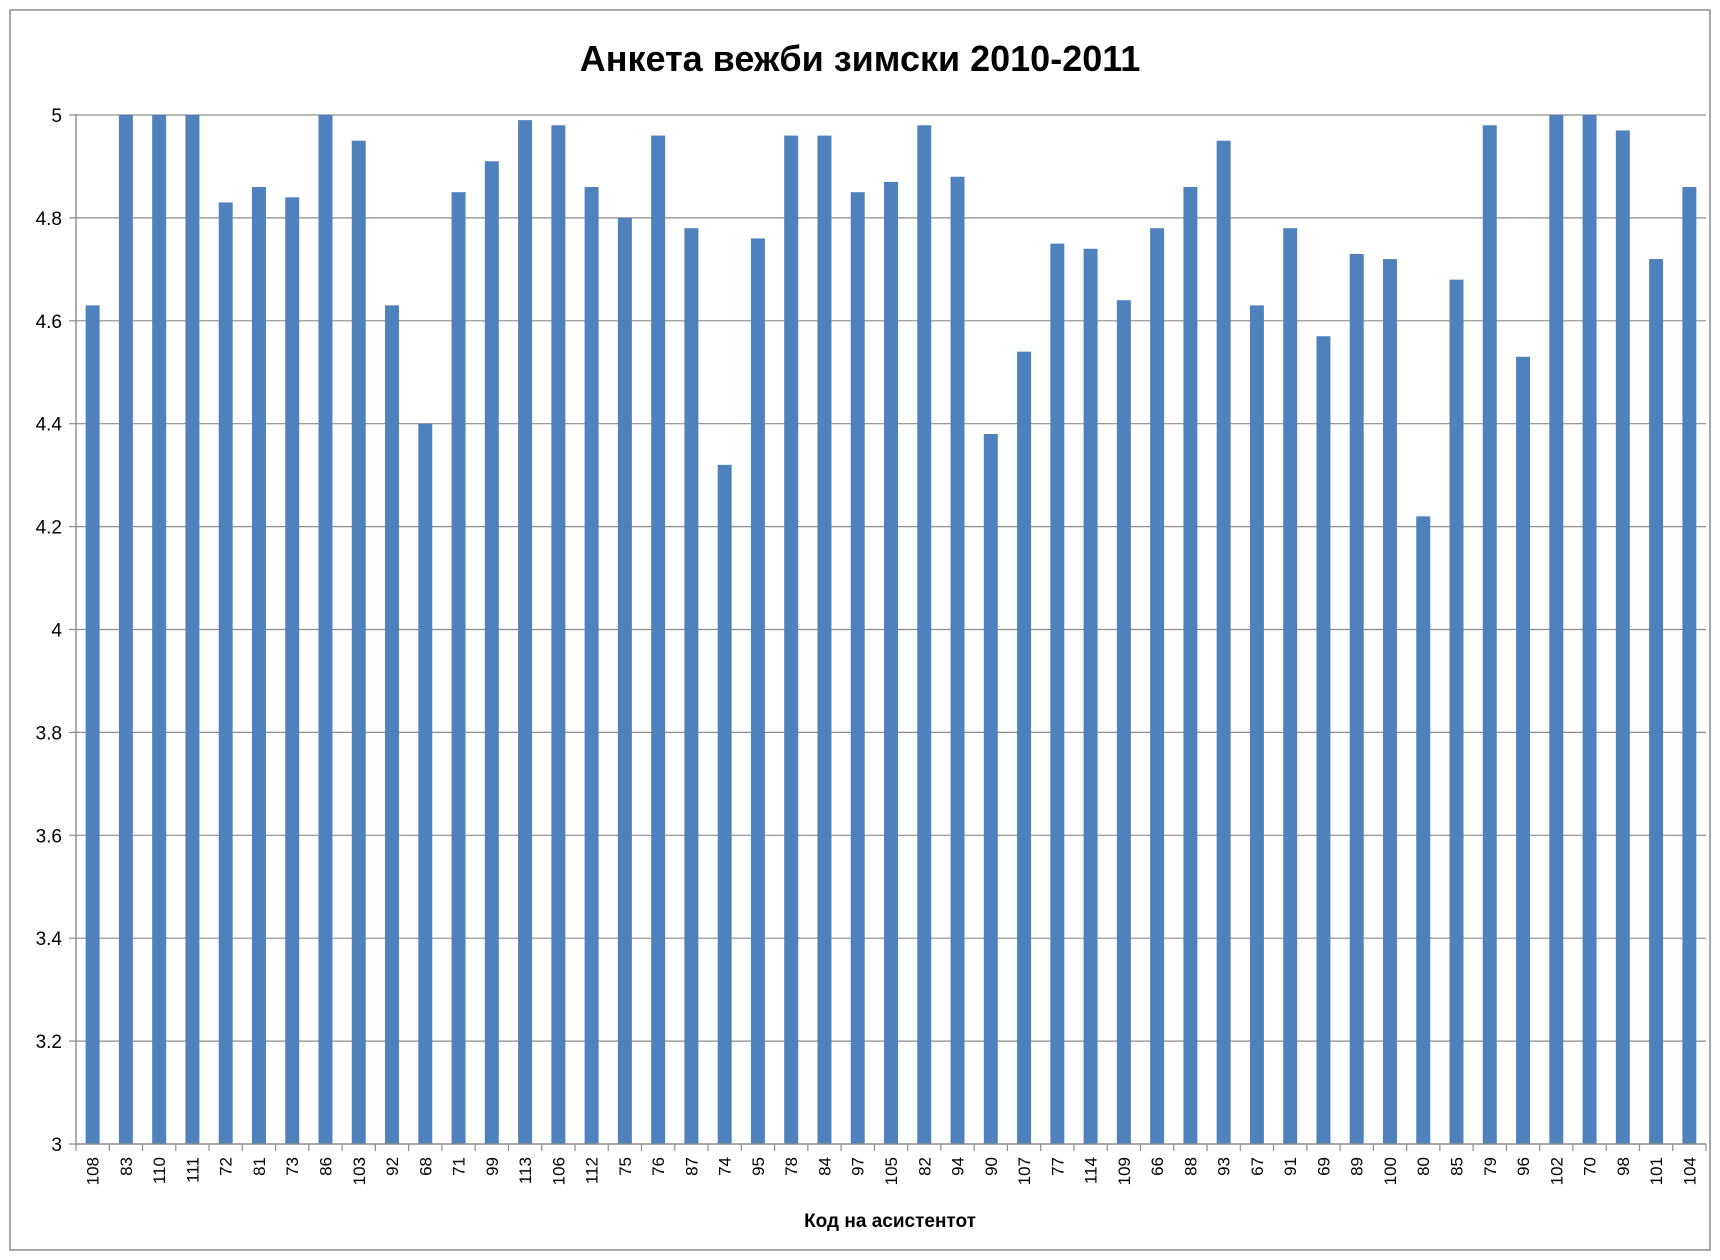 This screenshot has width=1720, height=1260. What do you see at coordinates (49, 836) in the screenshot?
I see `y-tick-label: 3.6` at bounding box center [49, 836].